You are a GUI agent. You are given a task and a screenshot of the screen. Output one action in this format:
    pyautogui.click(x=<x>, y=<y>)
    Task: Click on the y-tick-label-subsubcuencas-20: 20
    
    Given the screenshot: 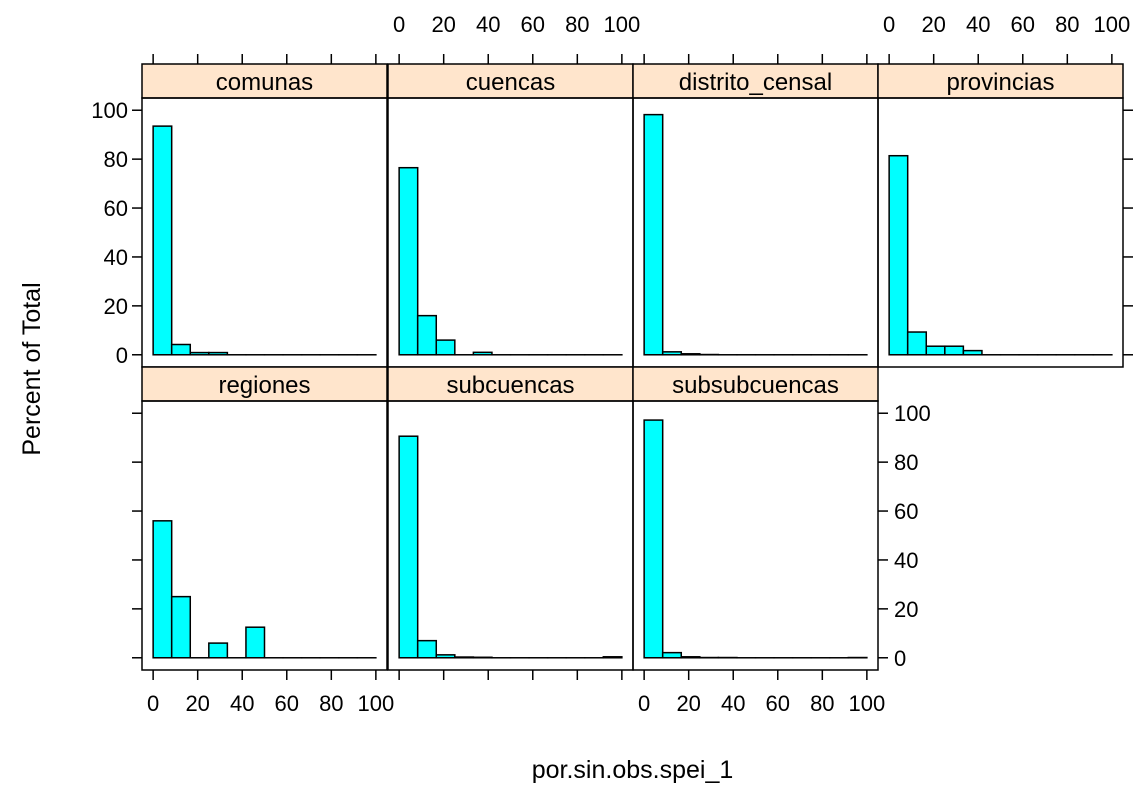 What is the action you would take?
    pyautogui.click(x=906, y=609)
    